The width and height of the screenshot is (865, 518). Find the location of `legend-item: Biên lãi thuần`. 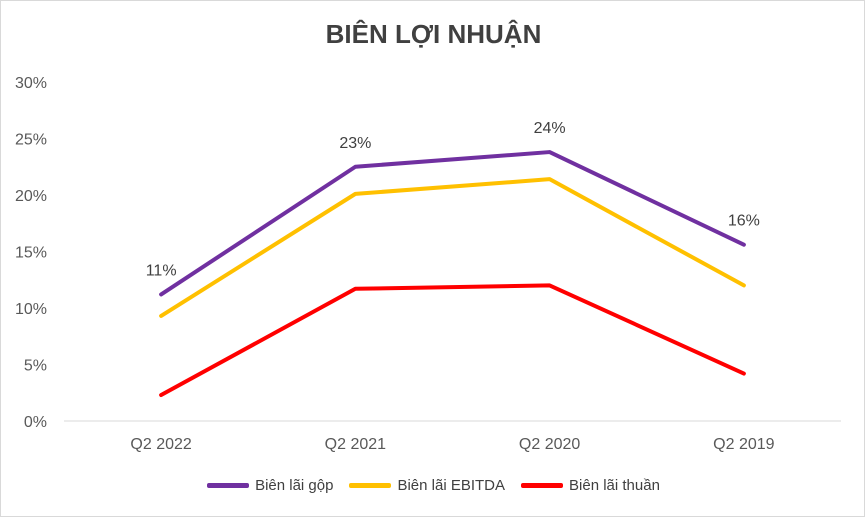

legend-item: Biên lãi thuần is located at coordinates (590, 485).